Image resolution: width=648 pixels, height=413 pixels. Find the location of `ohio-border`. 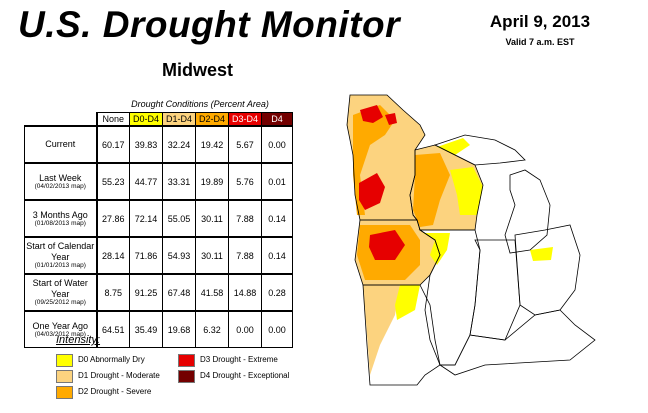

ohio-border is located at coordinates (547, 270).